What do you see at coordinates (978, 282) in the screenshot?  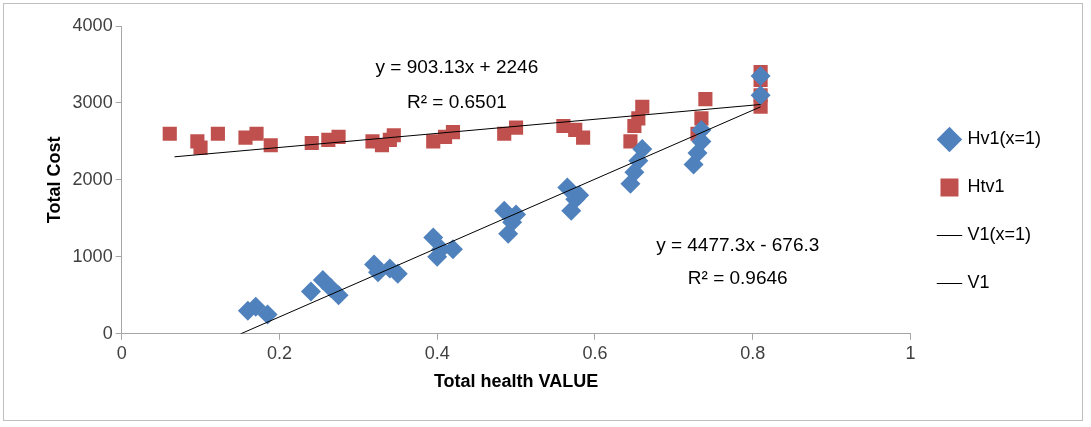 I see `legend-label: V1` at bounding box center [978, 282].